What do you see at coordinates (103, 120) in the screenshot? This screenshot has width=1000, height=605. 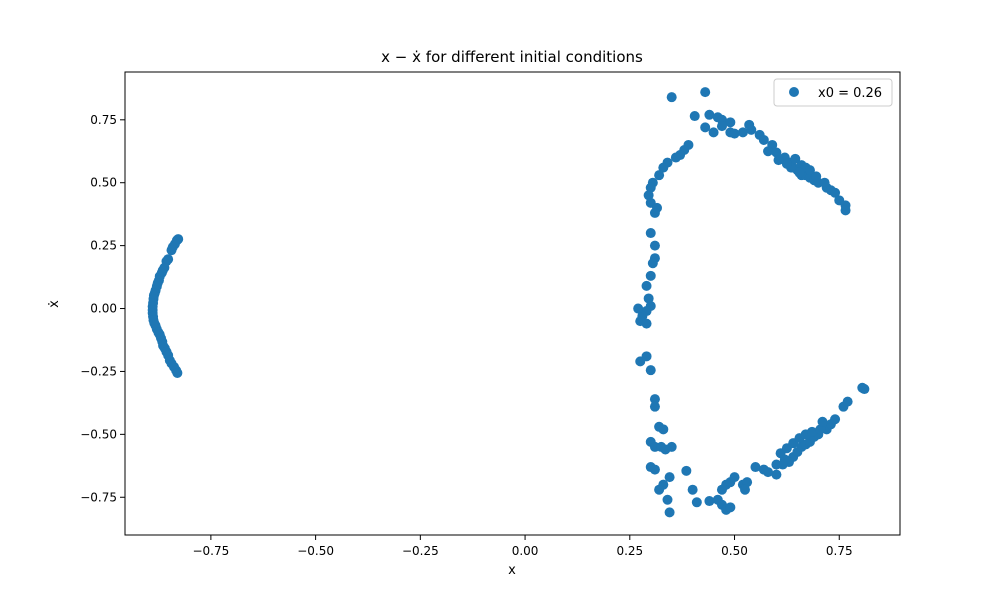 I see `y-tick-label: 0.75` at bounding box center [103, 120].